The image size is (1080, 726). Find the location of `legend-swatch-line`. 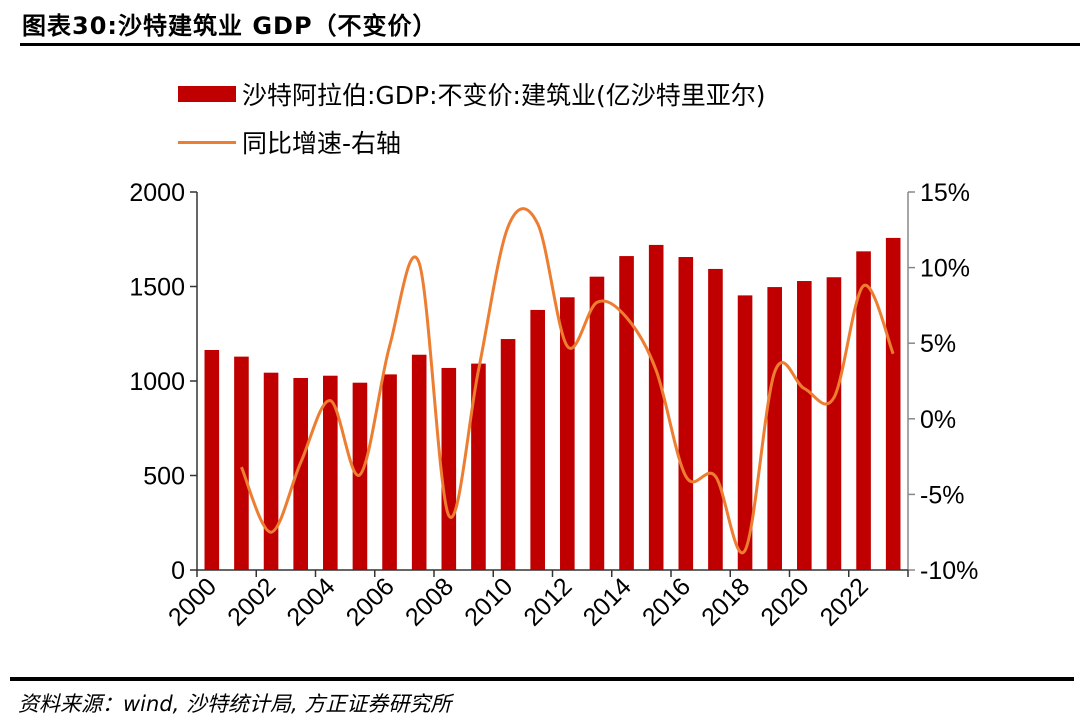

legend-swatch-line is located at coordinates (207, 142).